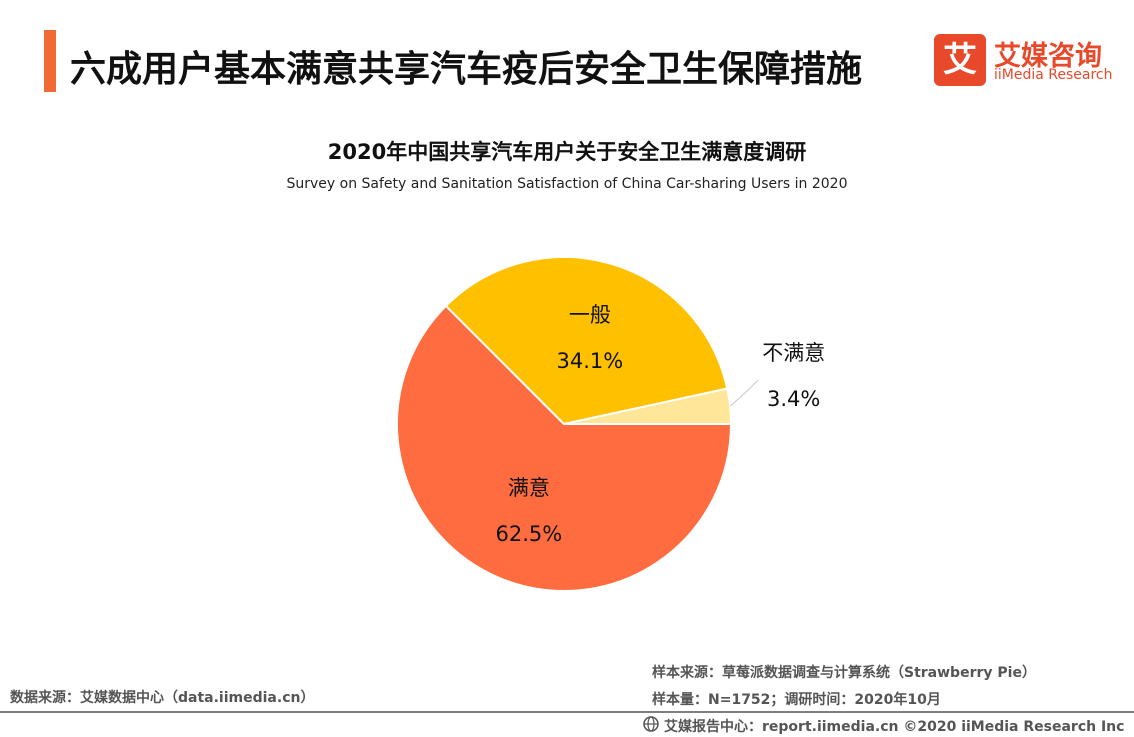 The image size is (1134, 737). I want to click on slice-value-dissatisfied: 3.4%, so click(793, 399).